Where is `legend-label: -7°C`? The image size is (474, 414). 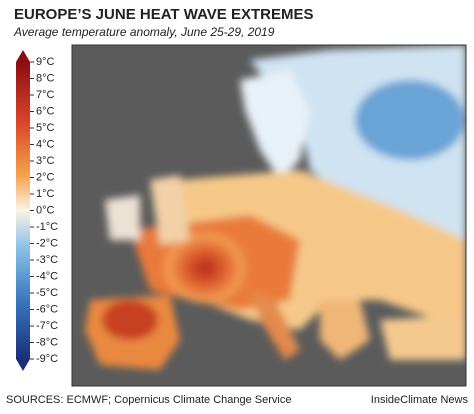 legend-label: -7°C is located at coordinates (47, 326).